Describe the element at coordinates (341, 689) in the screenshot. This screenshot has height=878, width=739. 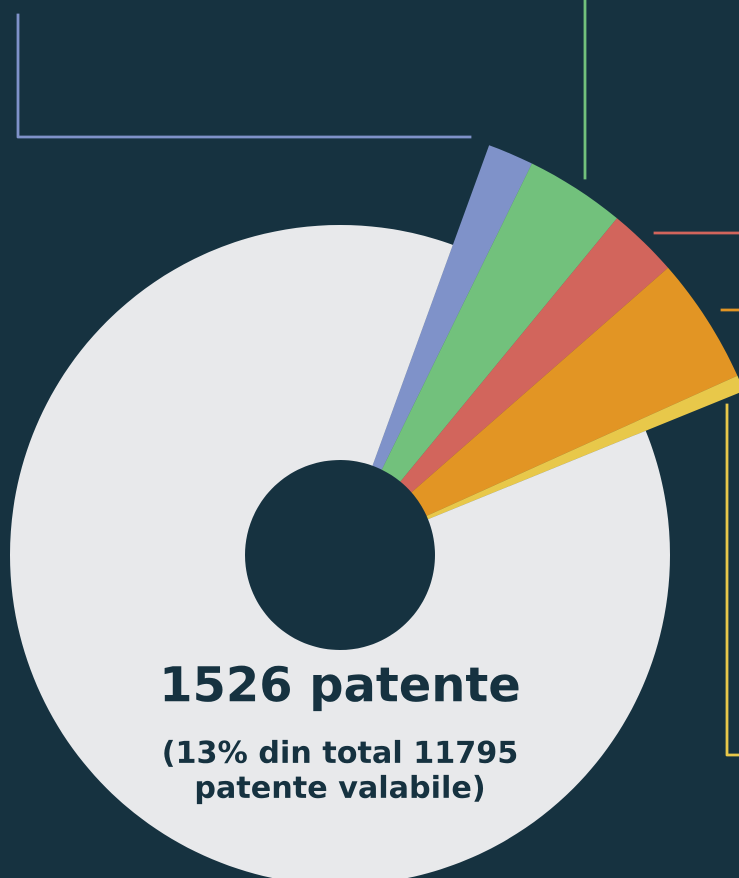
I see `text: 1526 patente` at that location.